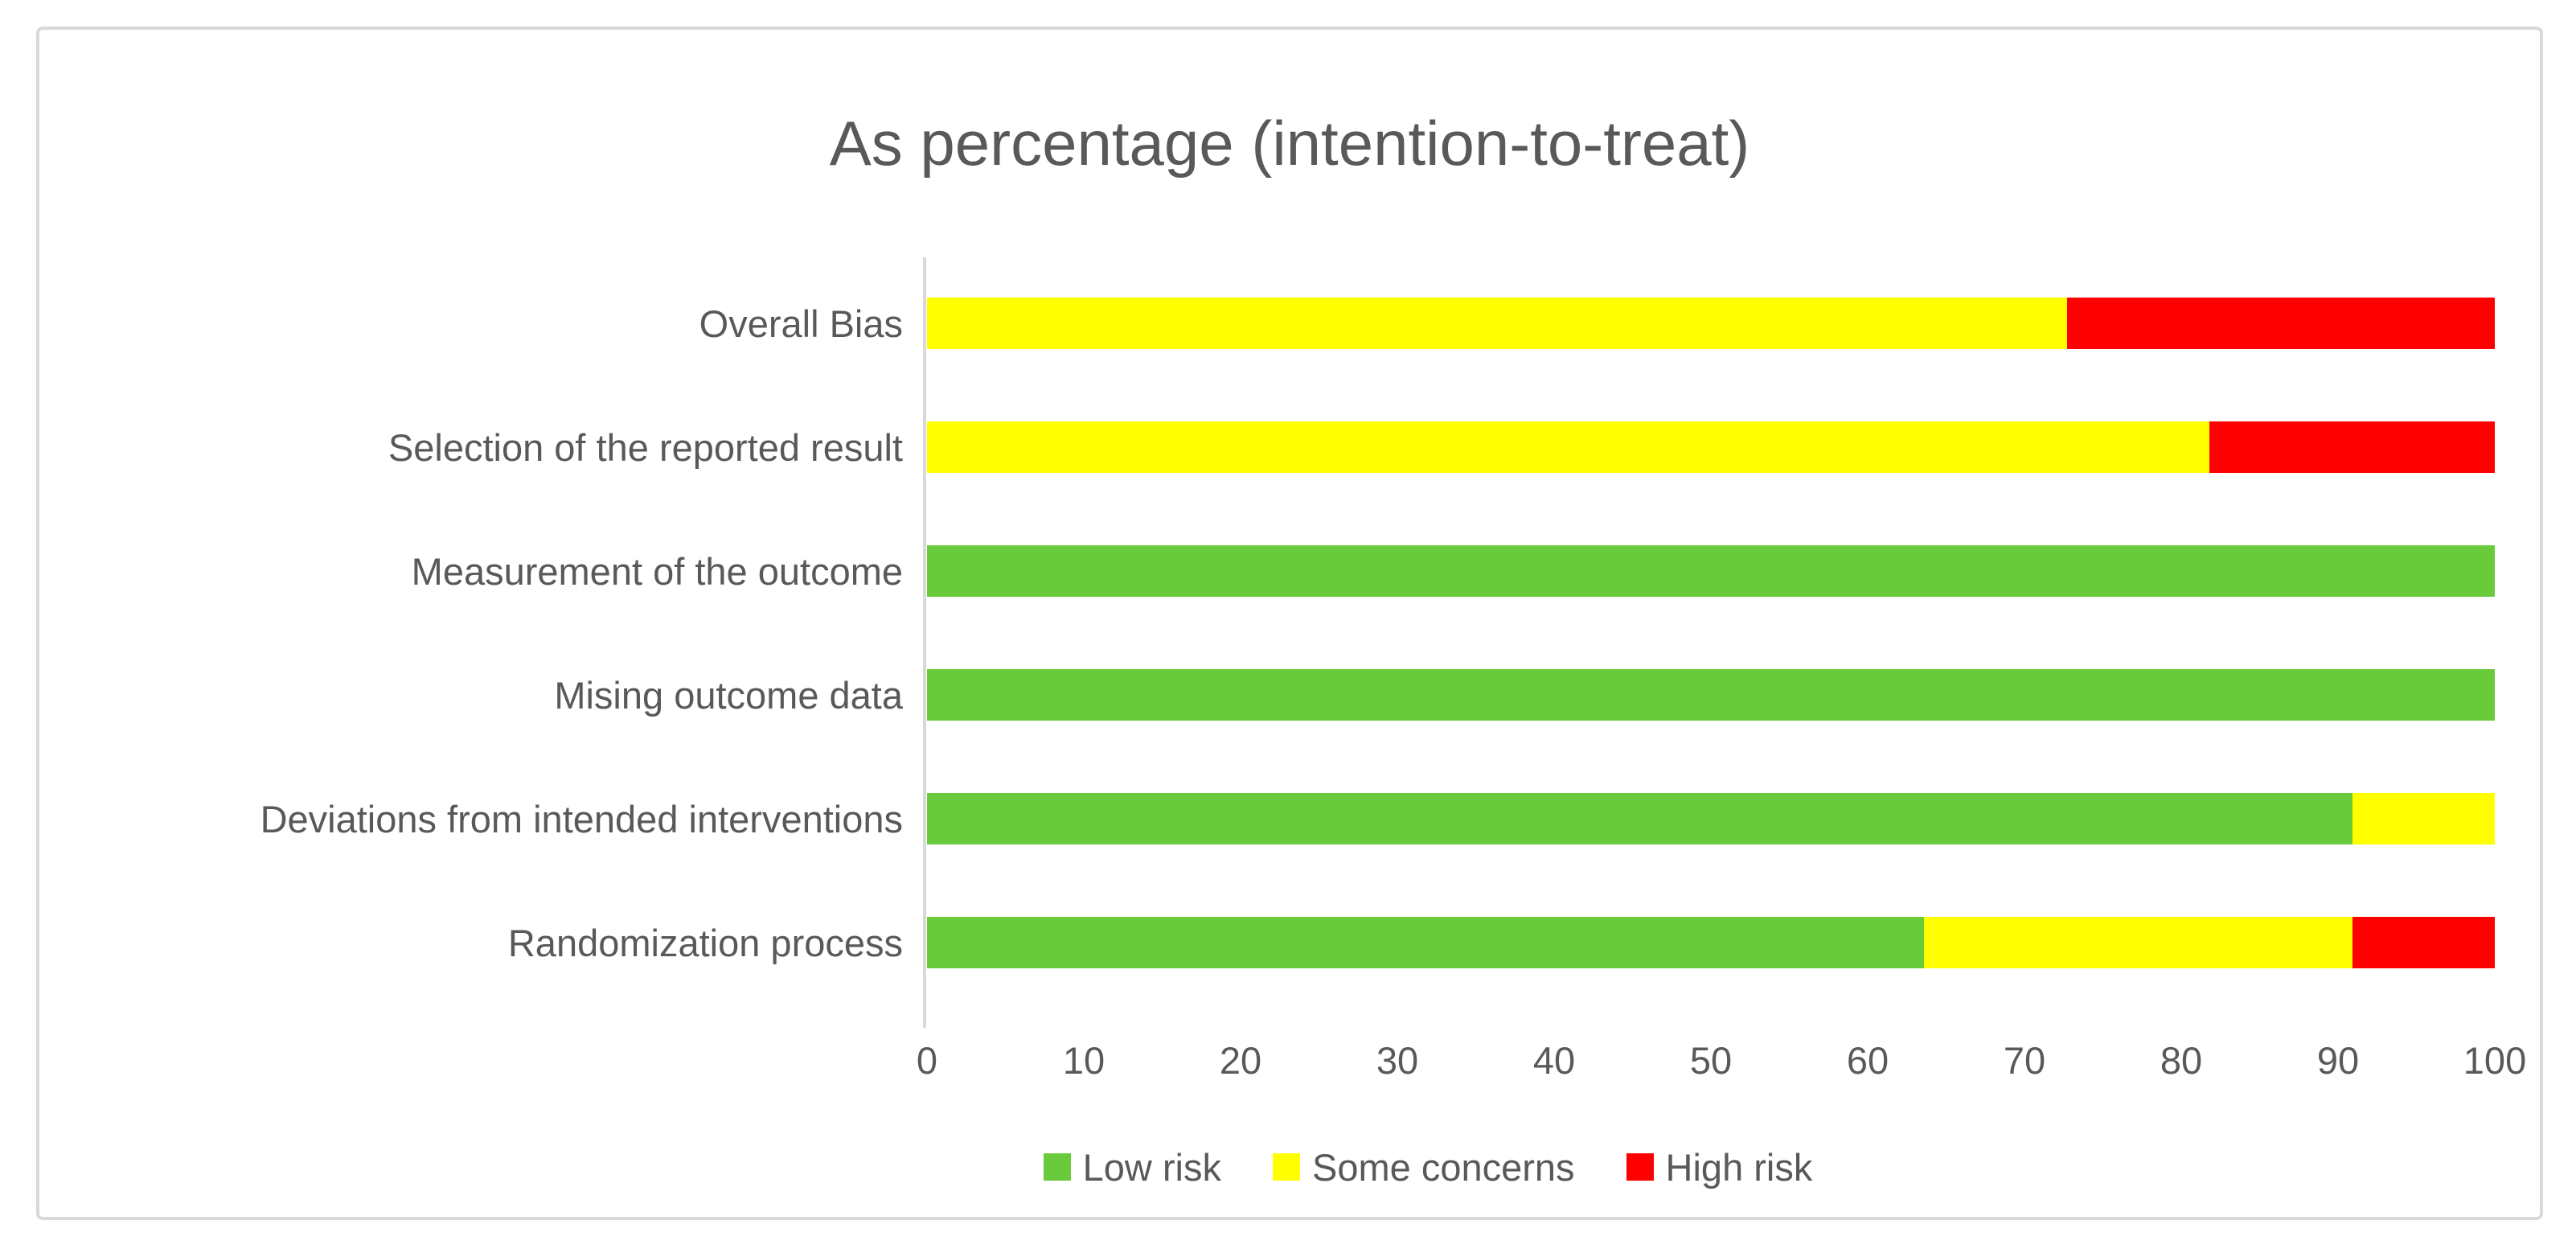  Describe the element at coordinates (581, 819) in the screenshot. I see `category-label-deviations-from-intended-interventions: Deviations from intended interventions` at that location.